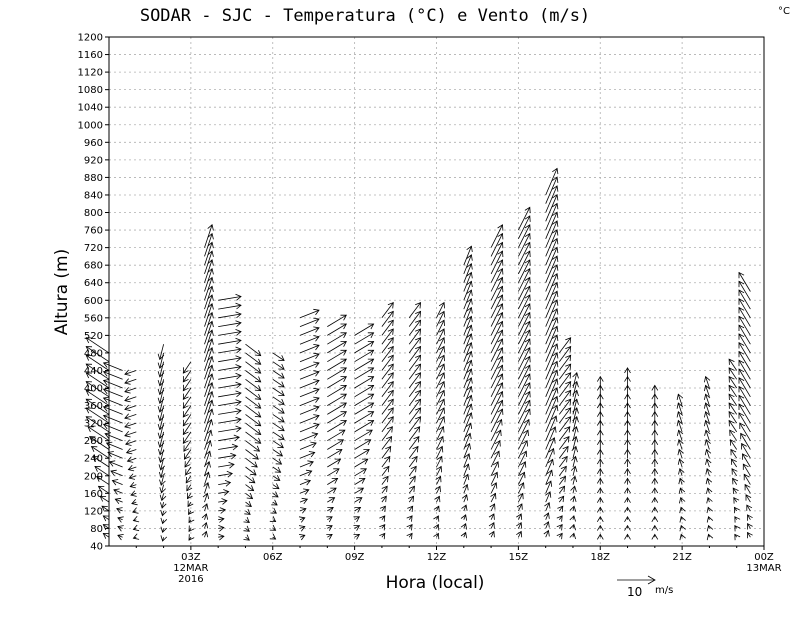 The width and height of the screenshot is (800, 618). I want to click on x-tick-label: 00Z, so click(764, 557).